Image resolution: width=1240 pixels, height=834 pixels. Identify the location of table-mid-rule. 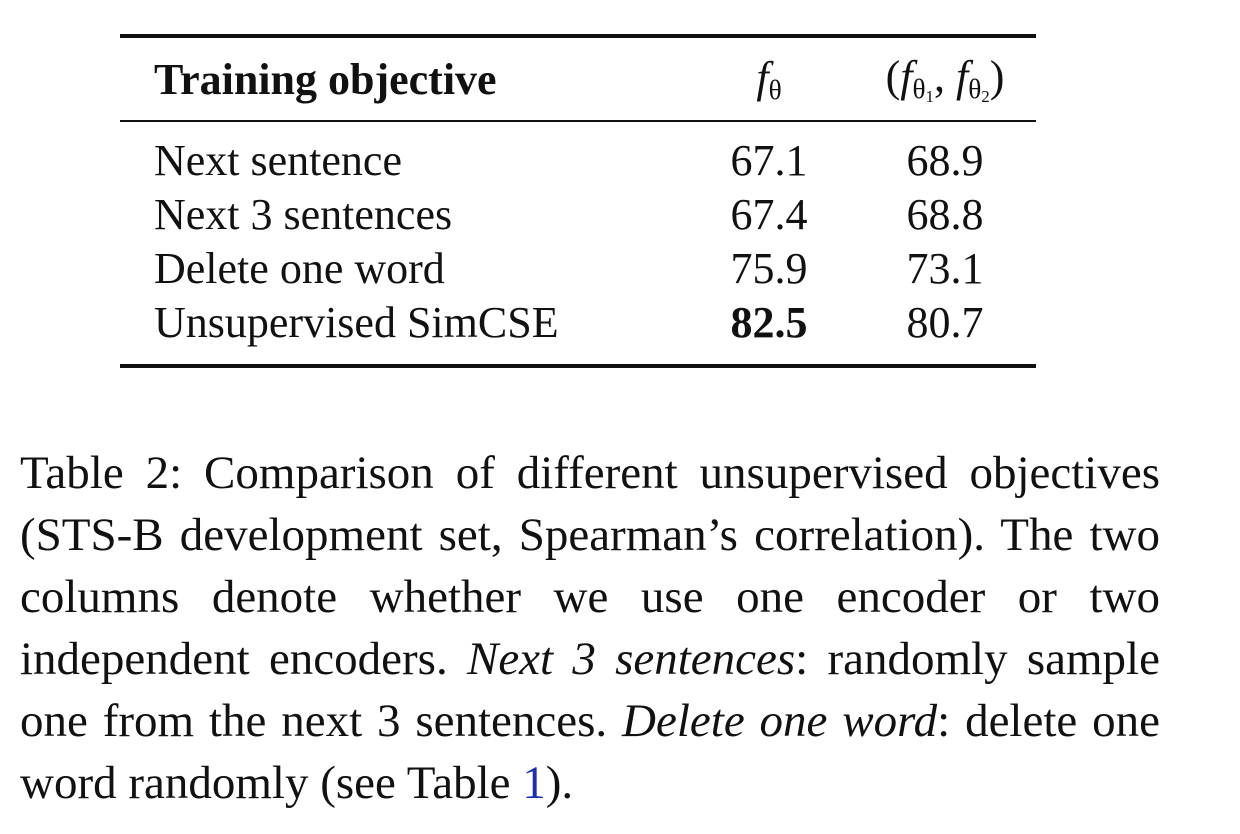
(578, 121).